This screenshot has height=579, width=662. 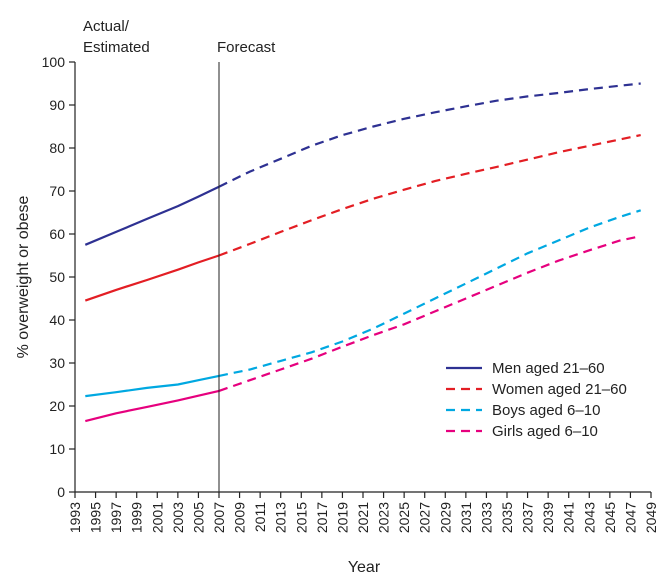 I want to click on x-tick-label: 2021, so click(x=363, y=517).